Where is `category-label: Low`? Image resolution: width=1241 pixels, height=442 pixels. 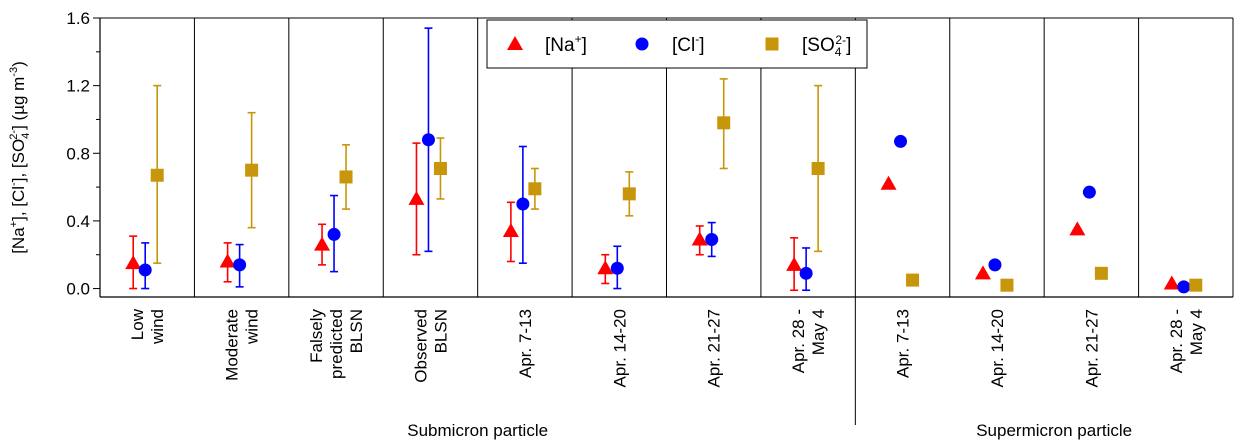
category-label: Low is located at coordinates (137, 324).